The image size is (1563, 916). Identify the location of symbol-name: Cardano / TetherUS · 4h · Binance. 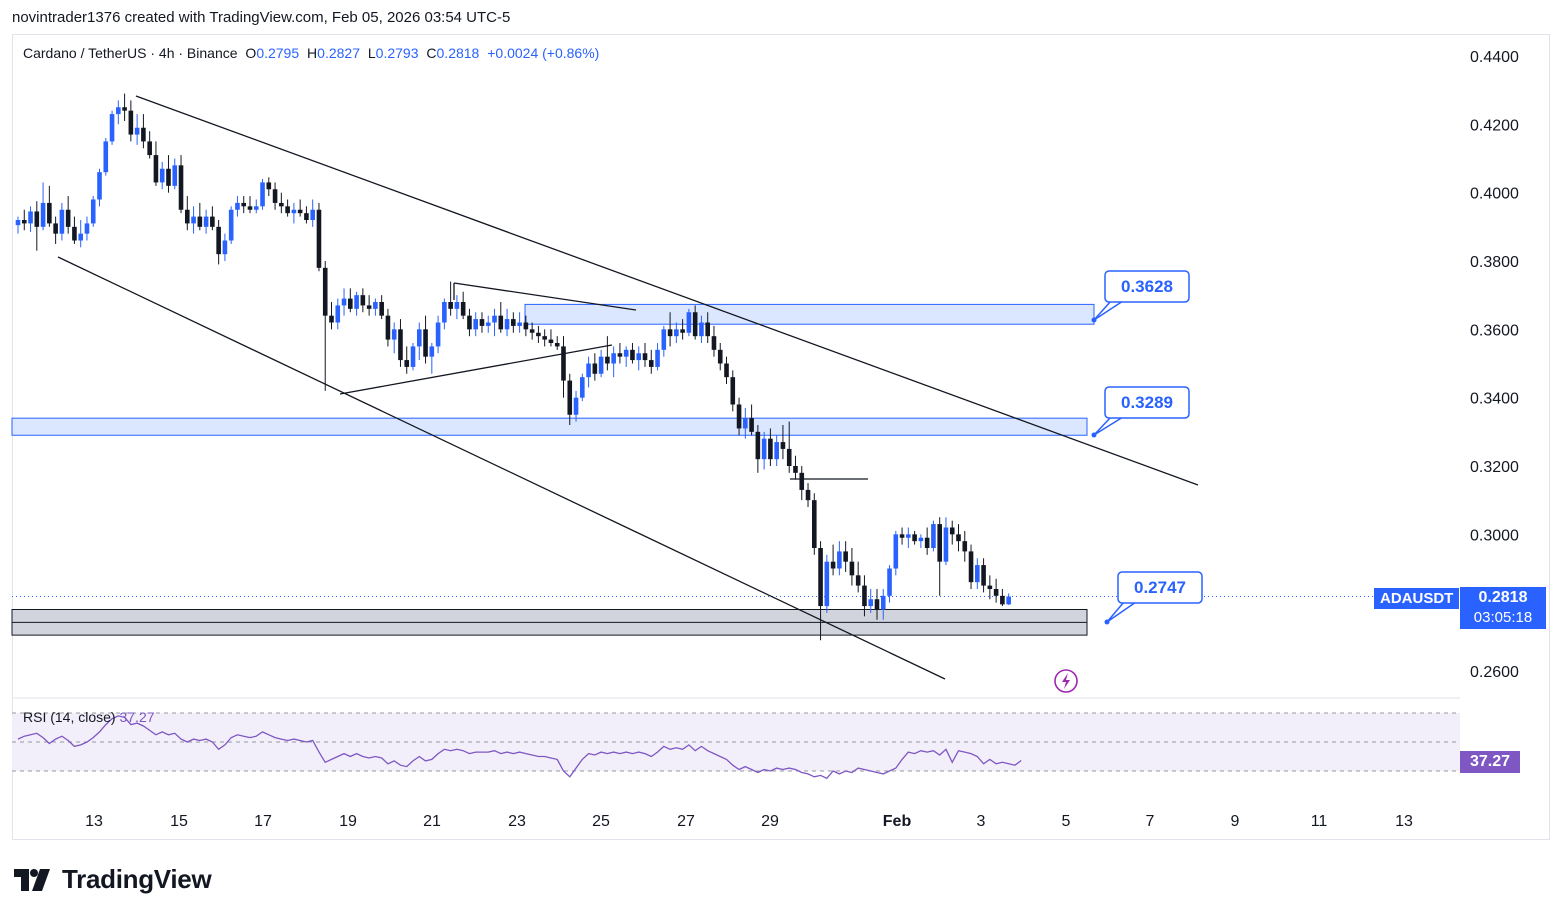
(130, 53).